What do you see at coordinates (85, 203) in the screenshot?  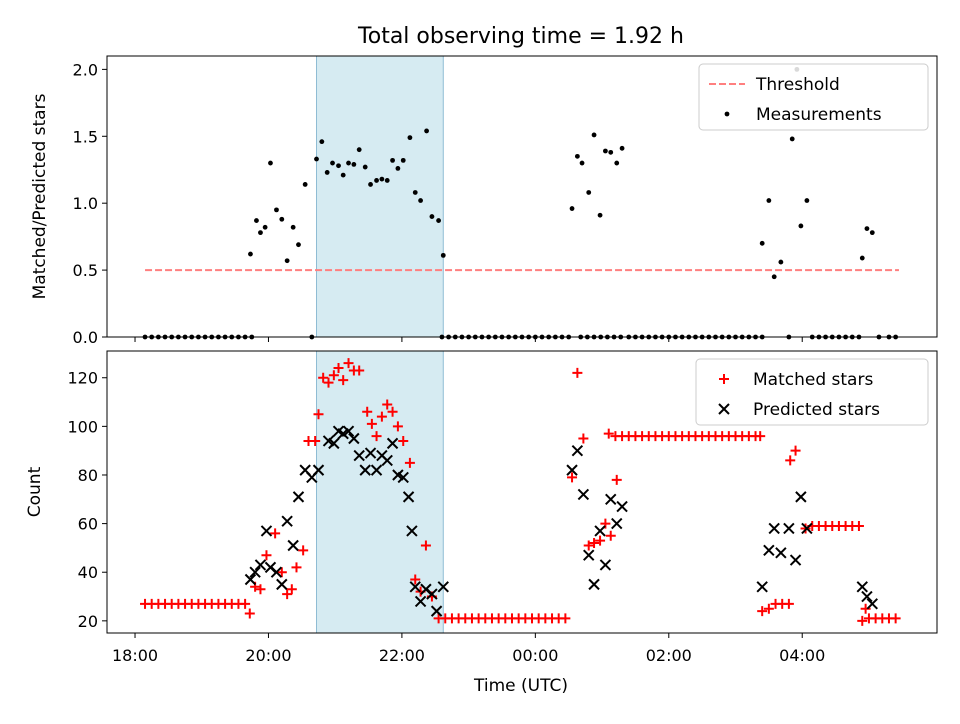 I see `y-tick-label: 1.0` at bounding box center [85, 203].